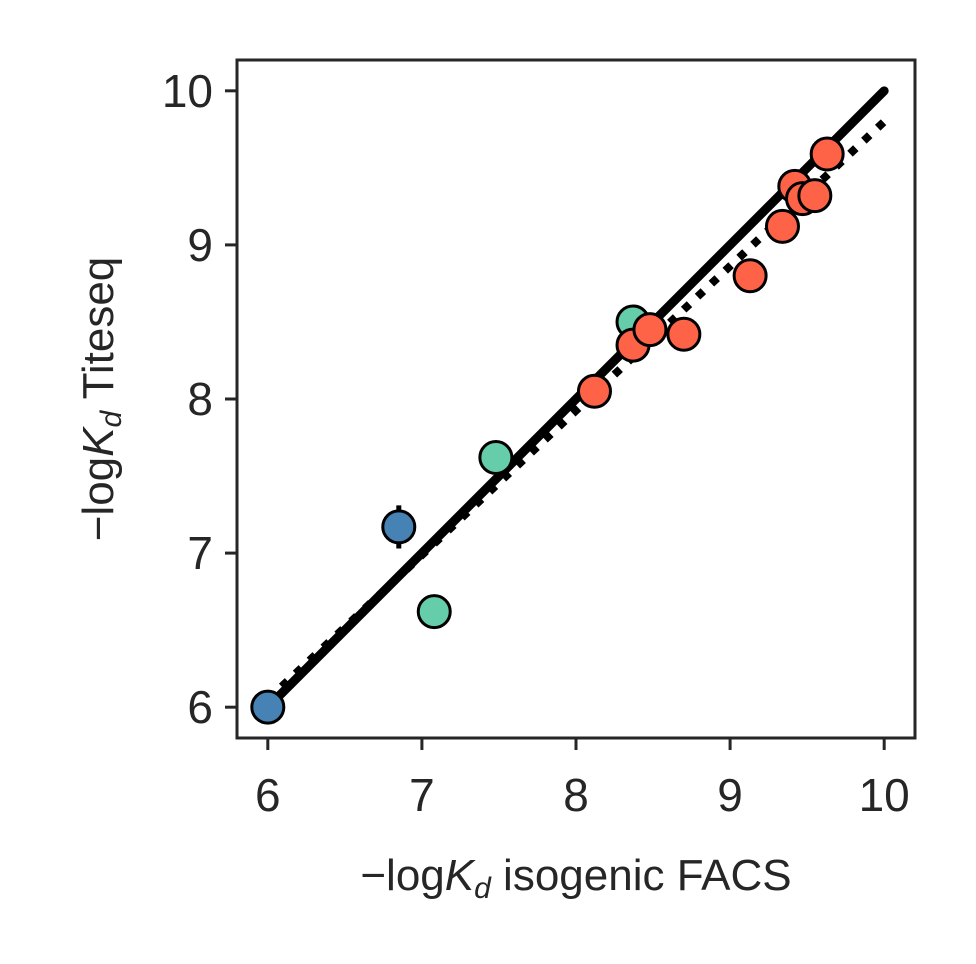 This screenshot has height=964, width=976. What do you see at coordinates (422, 795) in the screenshot?
I see `x-tick-label: 7` at bounding box center [422, 795].